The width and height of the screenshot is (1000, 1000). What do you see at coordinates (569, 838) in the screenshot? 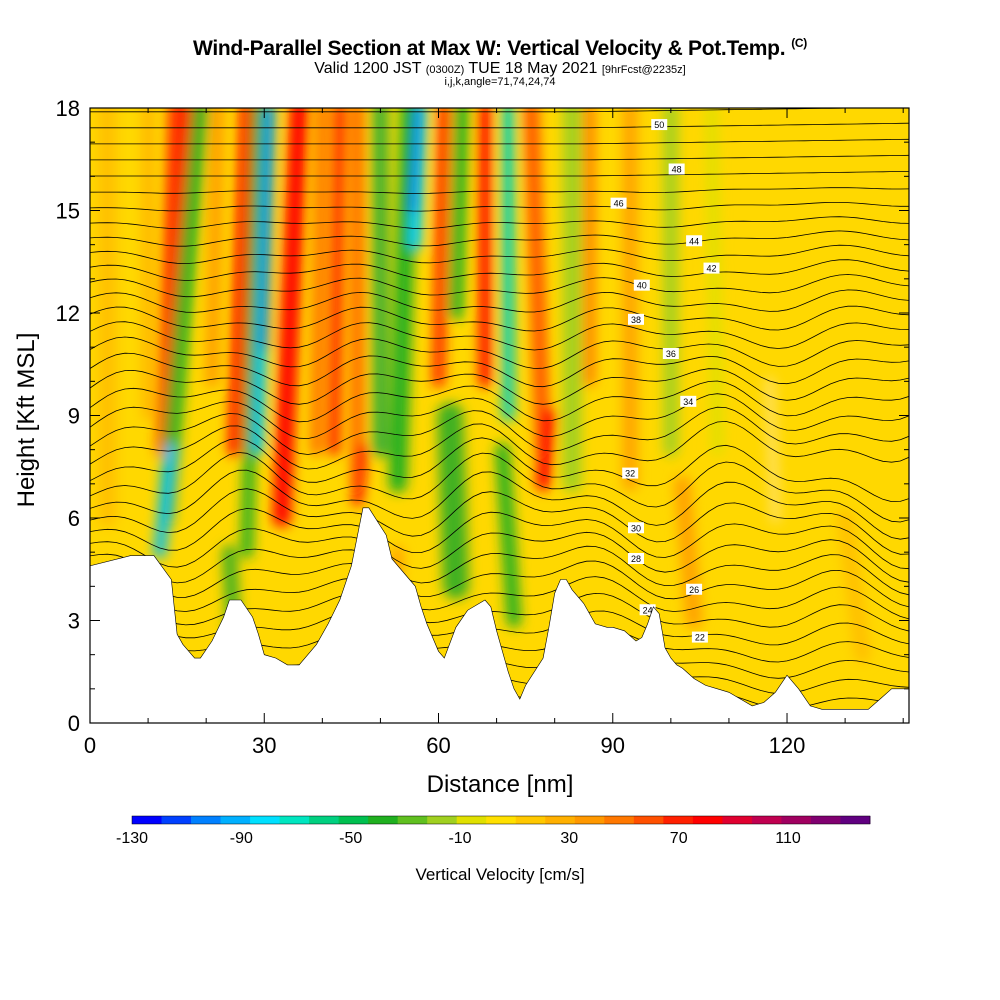
I see `colorbar-label: 30` at bounding box center [569, 838].